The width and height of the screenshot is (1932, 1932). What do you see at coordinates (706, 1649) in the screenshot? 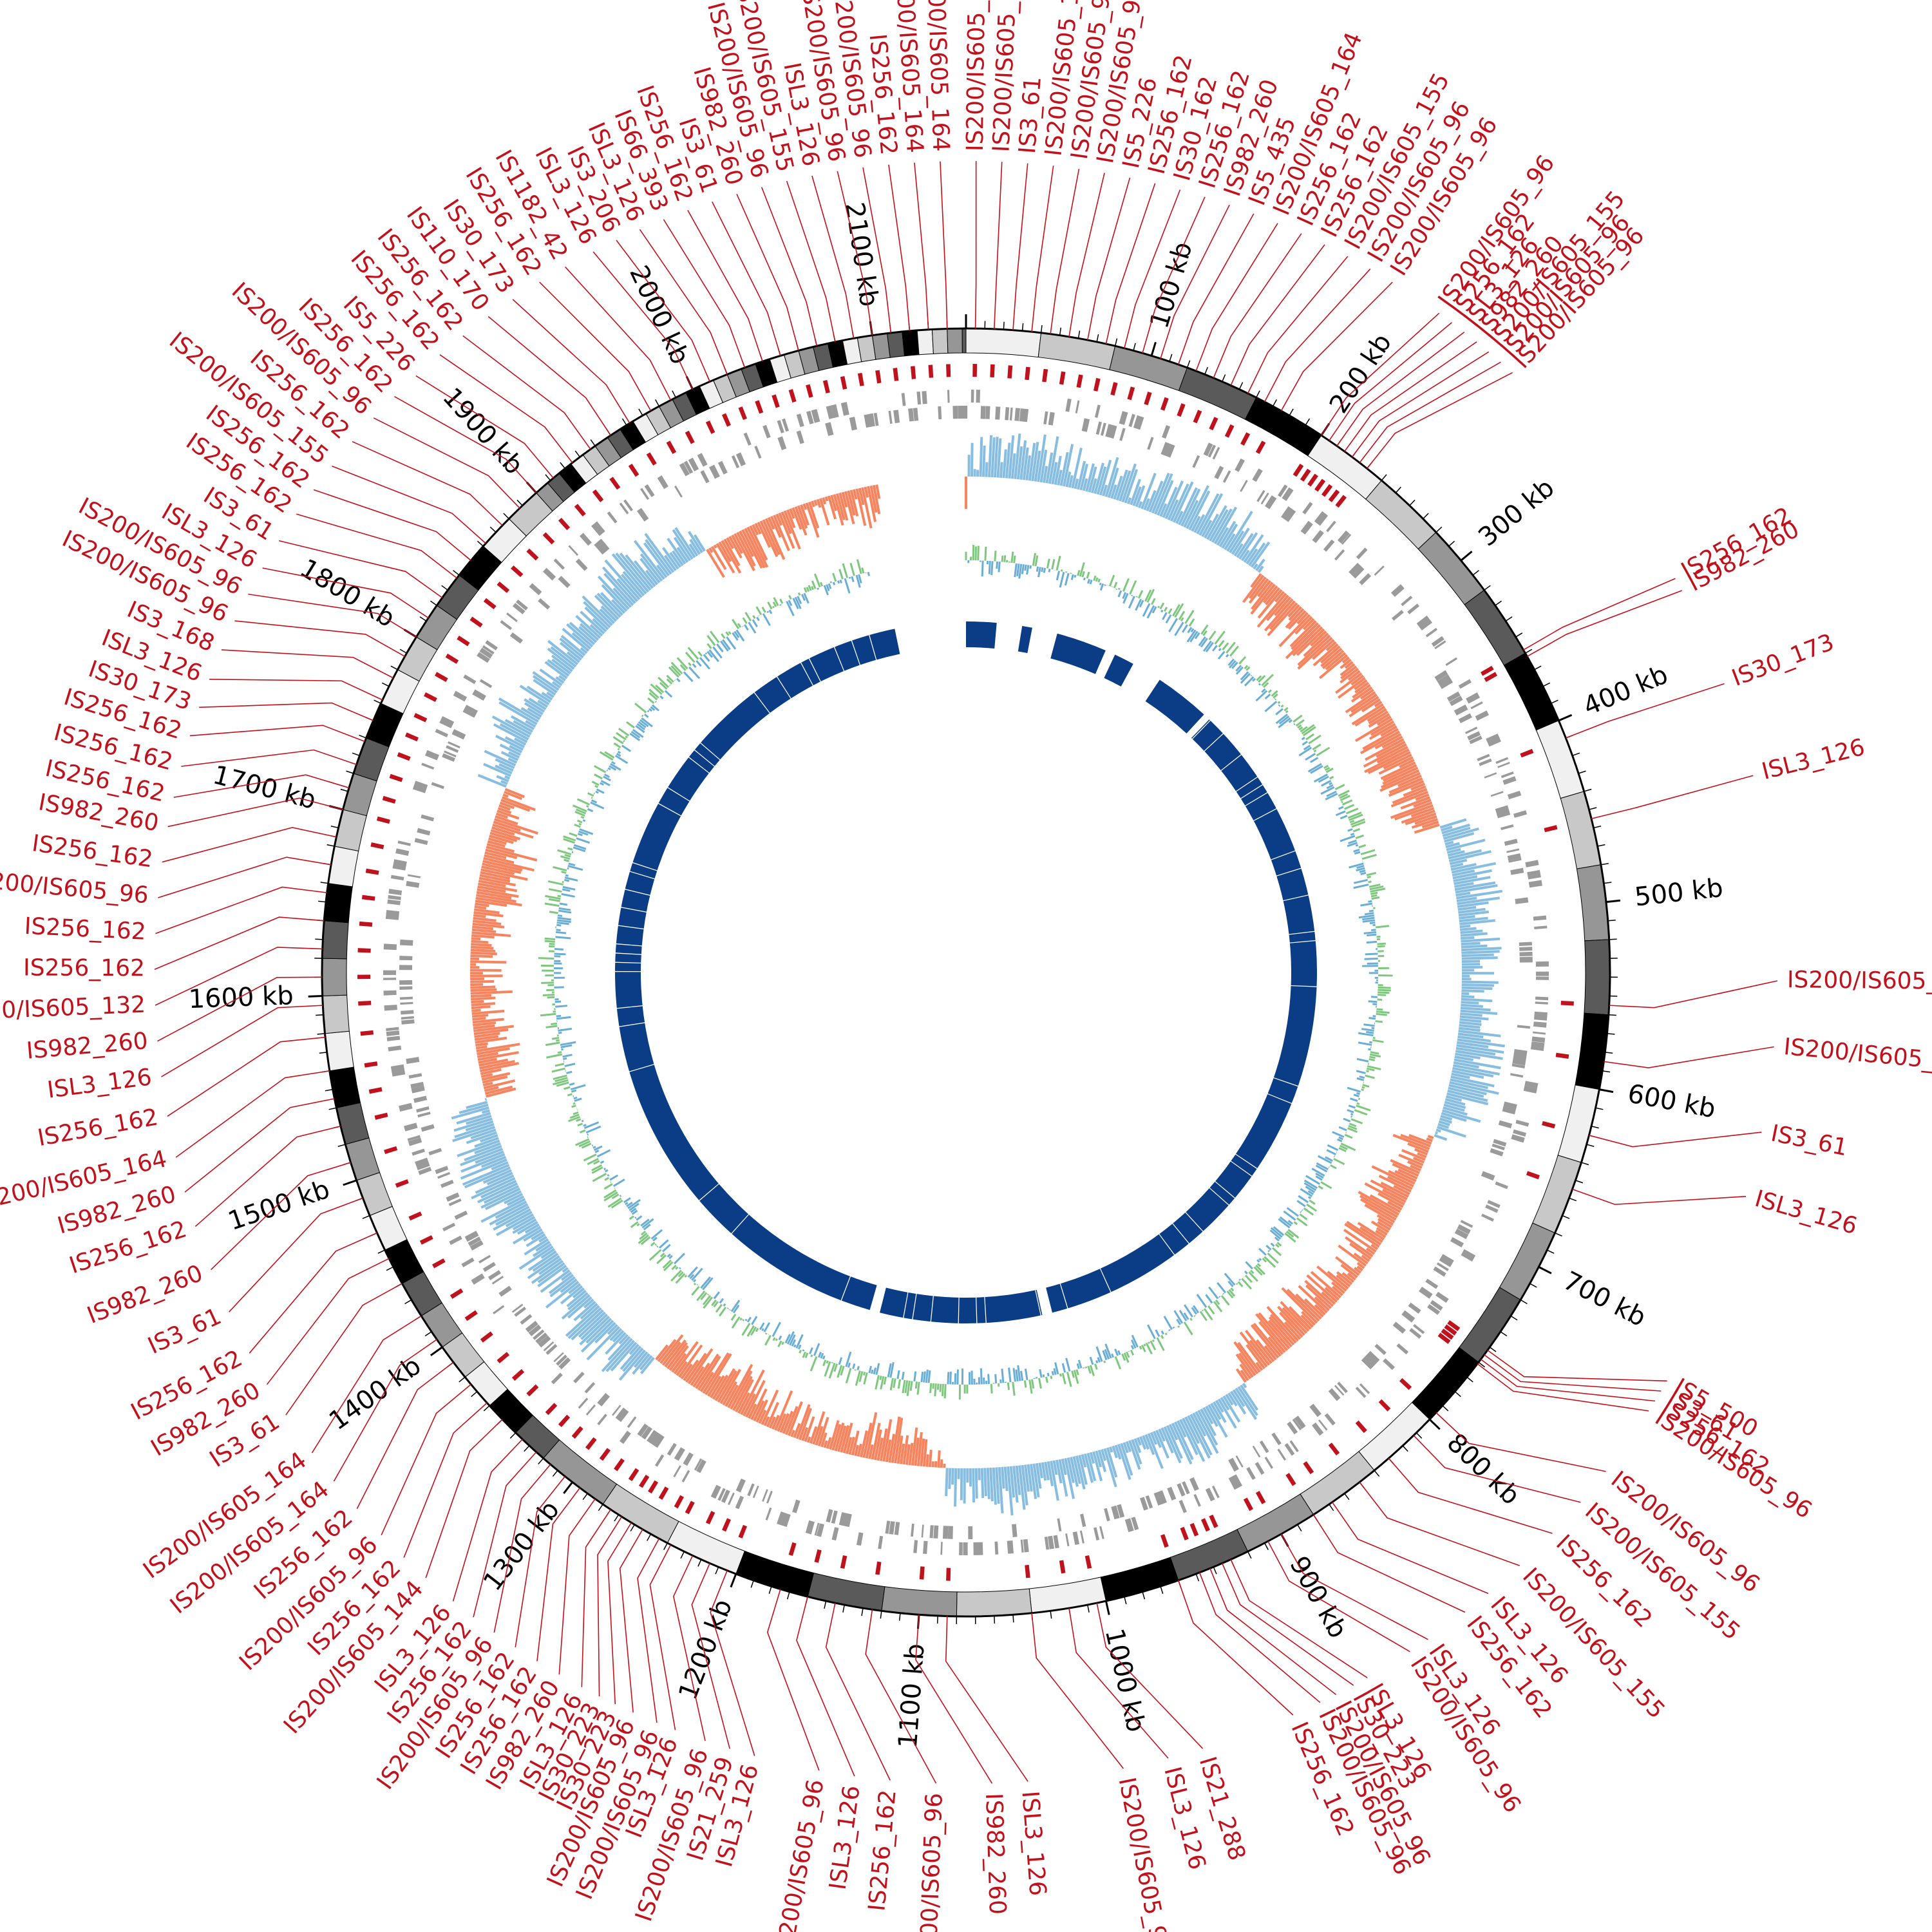
I see `scale-label: 1200 kb` at bounding box center [706, 1649].